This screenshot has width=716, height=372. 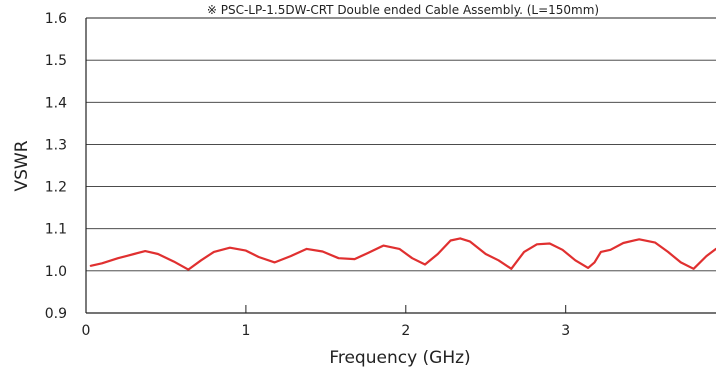 I want to click on x-tick-label: 0, so click(x=86, y=331).